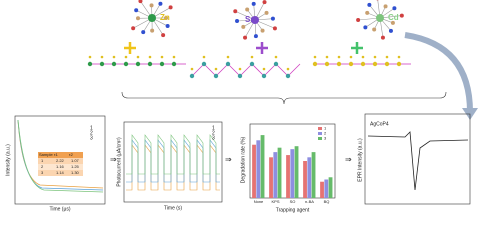  What do you see at coordinates (325, 128) in the screenshot?
I see `legend-label: 1` at bounding box center [325, 128].